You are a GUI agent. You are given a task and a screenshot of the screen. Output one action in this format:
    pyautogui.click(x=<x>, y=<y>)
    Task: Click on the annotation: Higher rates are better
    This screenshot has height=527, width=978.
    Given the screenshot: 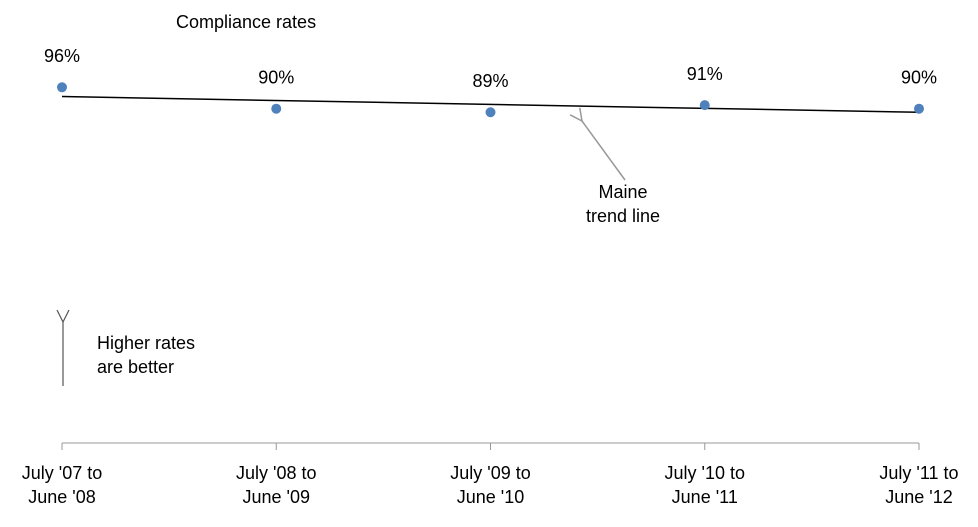 What is the action you would take?
    pyautogui.click(x=146, y=355)
    